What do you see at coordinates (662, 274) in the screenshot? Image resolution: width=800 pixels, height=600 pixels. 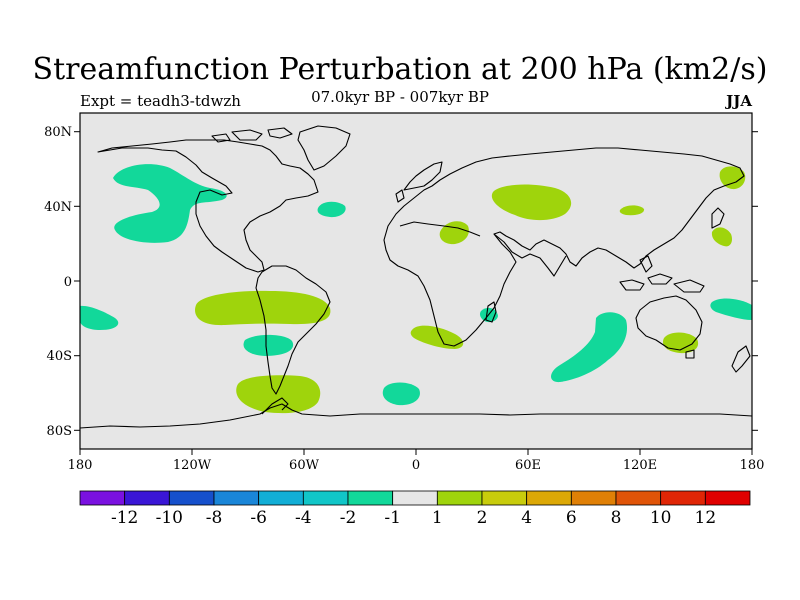 I see `coast-indonesia` at bounding box center [662, 274].